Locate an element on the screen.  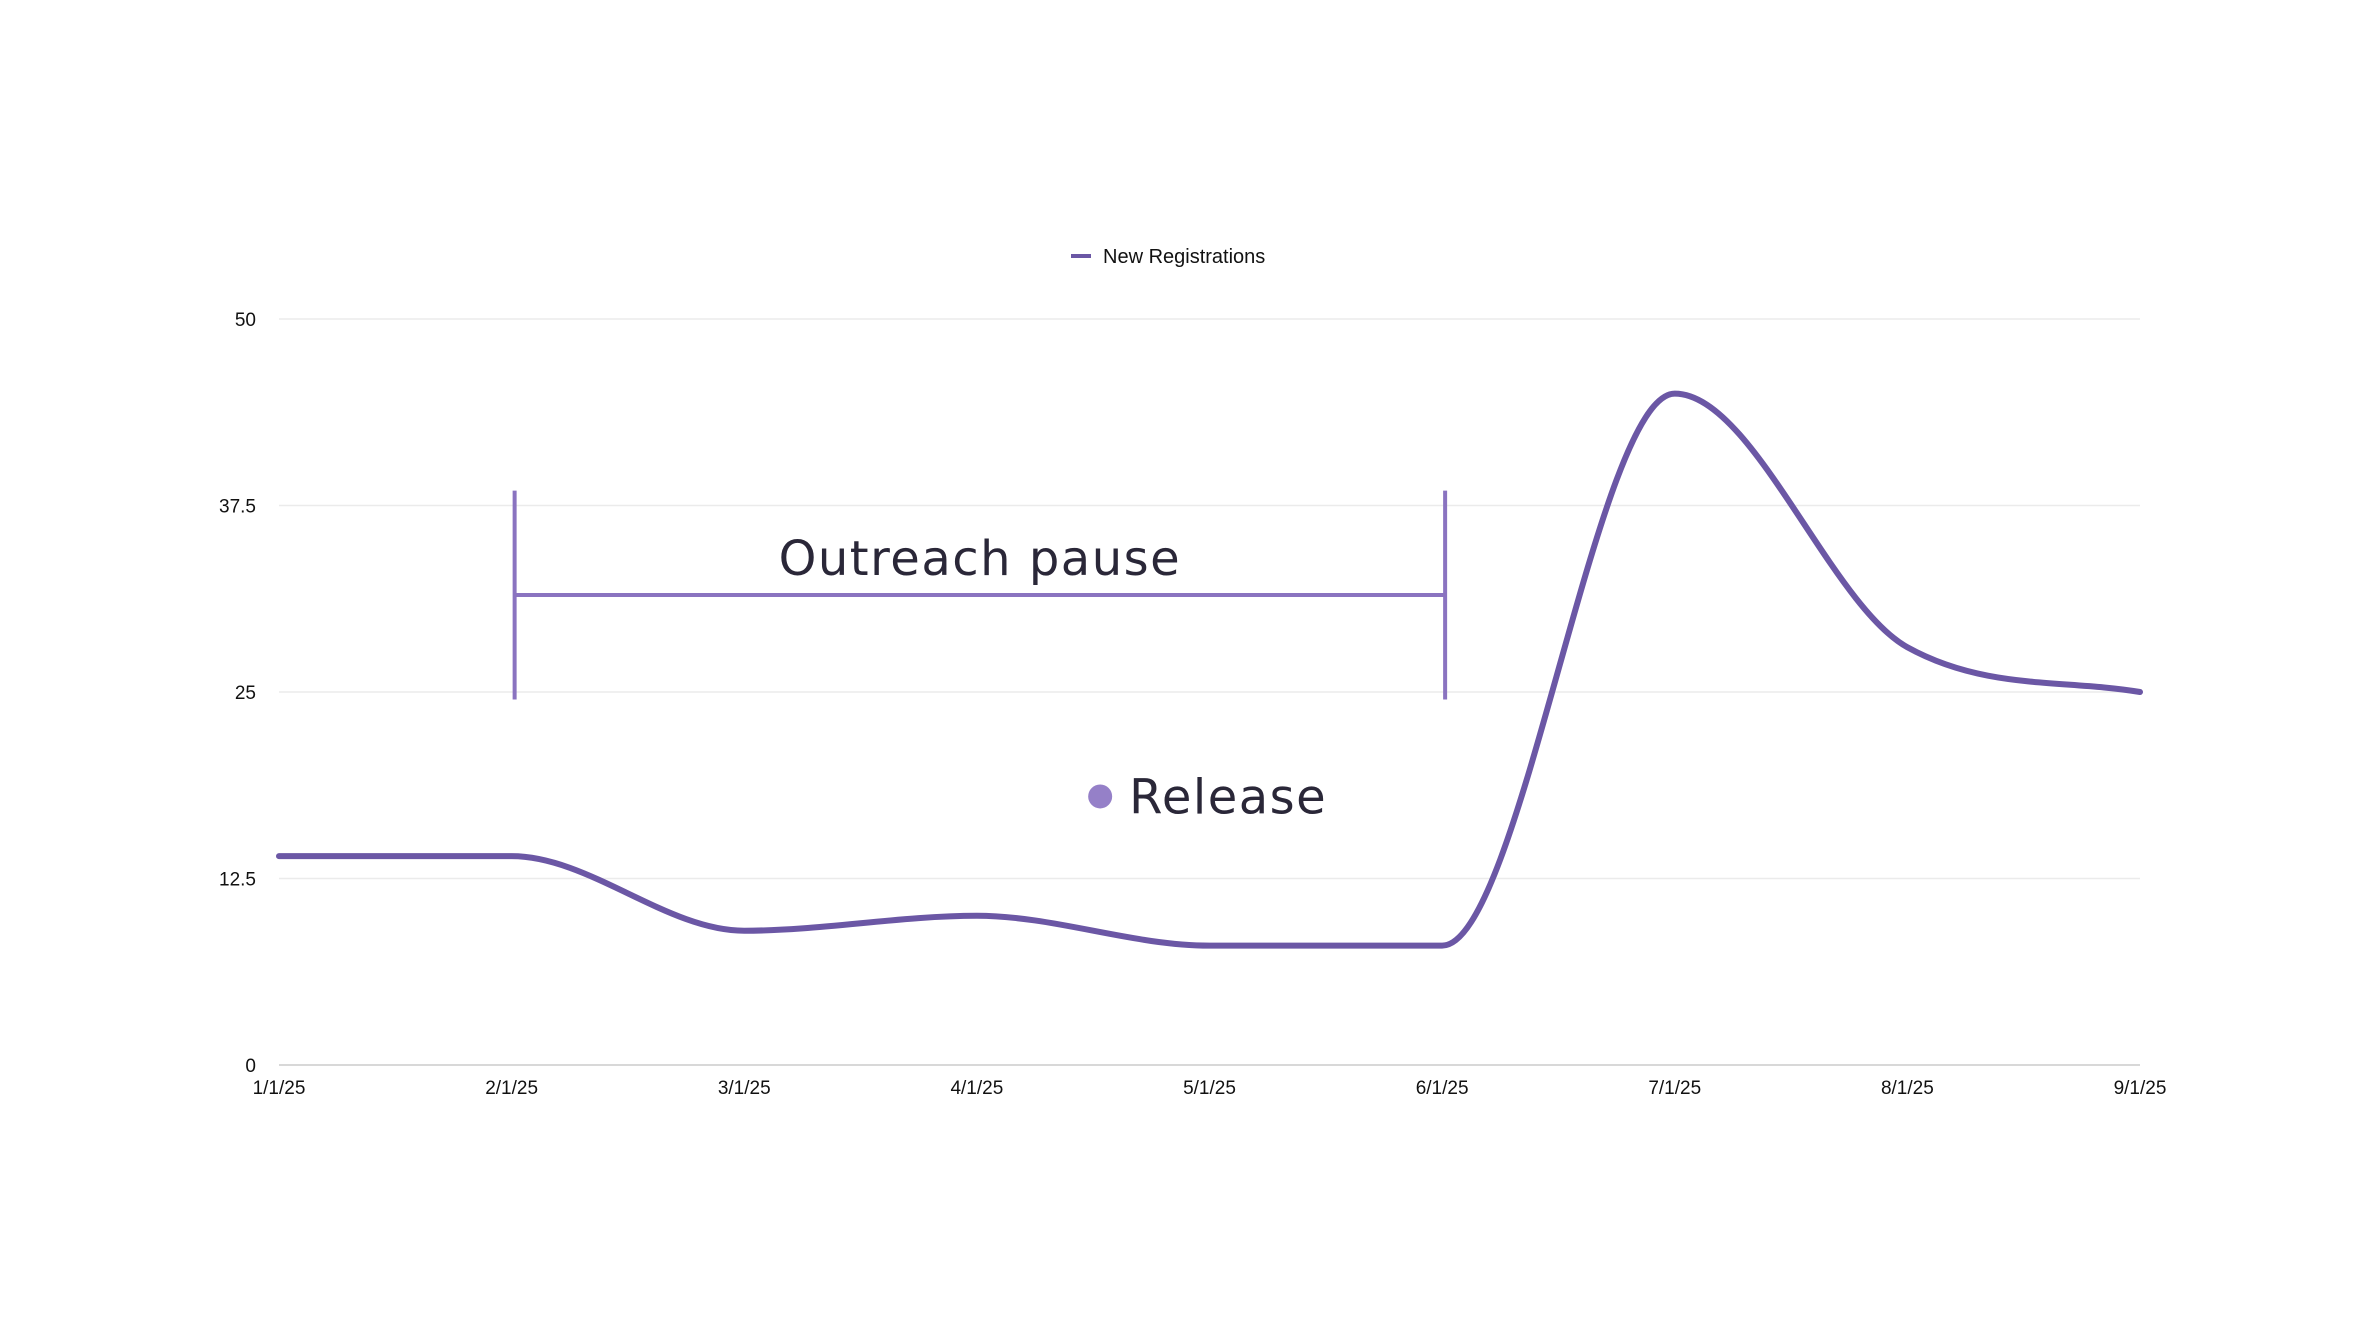
range-label: Outreach pause is located at coordinates (980, 559).